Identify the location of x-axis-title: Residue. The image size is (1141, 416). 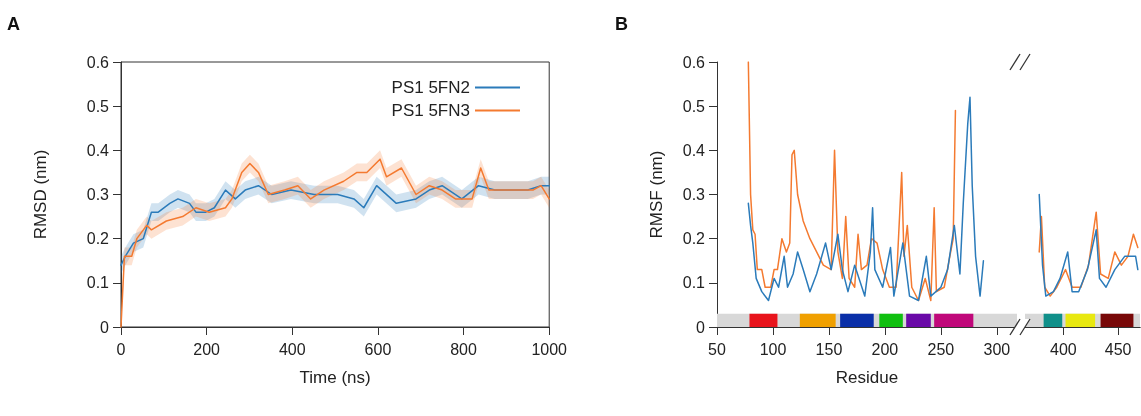
(867, 377).